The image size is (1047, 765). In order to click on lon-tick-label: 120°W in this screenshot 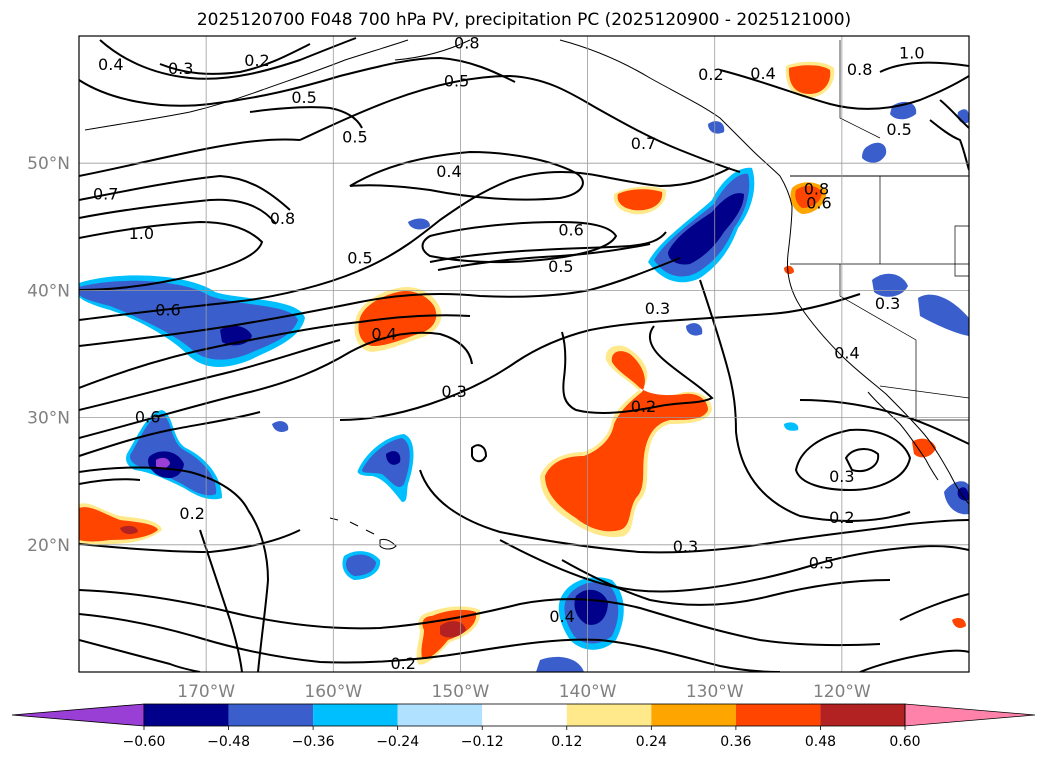, I will do `click(842, 692)`.